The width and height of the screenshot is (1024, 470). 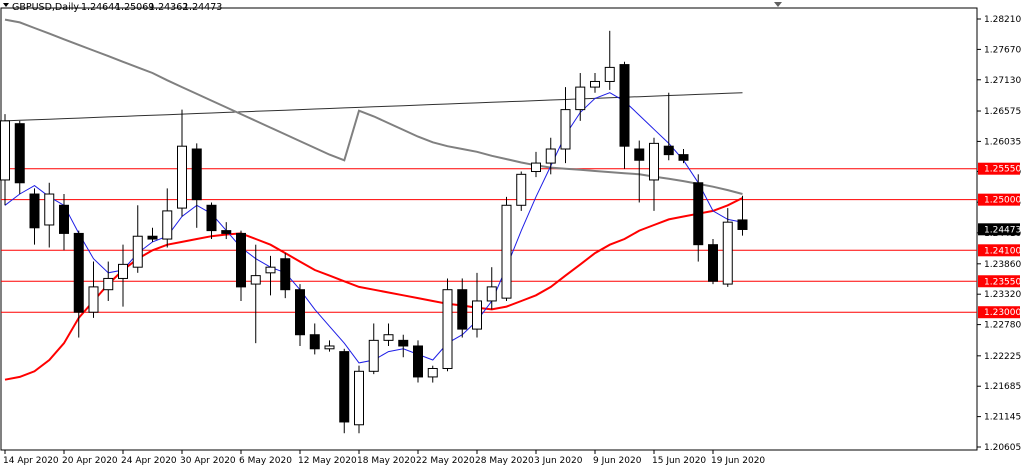 What do you see at coordinates (90, 461) in the screenshot?
I see `x-tick-label: 20 Apr 2020` at bounding box center [90, 461].